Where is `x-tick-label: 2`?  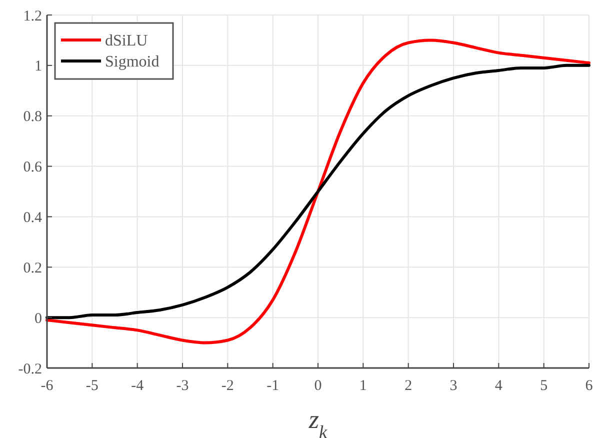 x-tick-label: 2 is located at coordinates (408, 386).